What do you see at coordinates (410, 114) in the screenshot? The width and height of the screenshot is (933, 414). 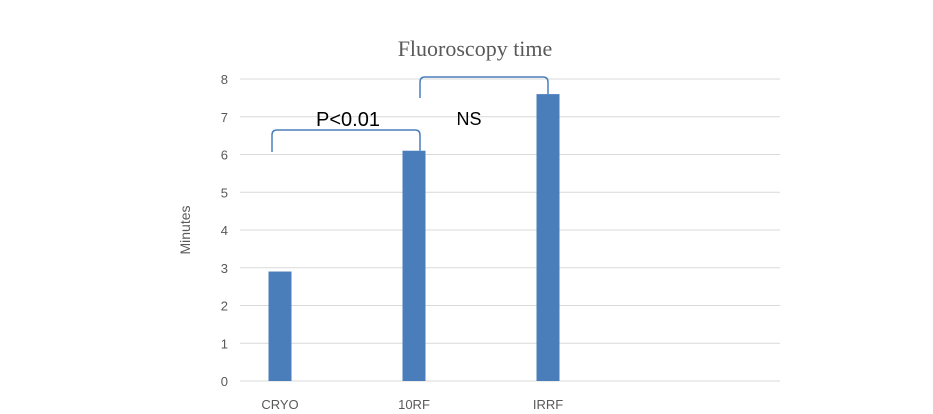 I see `significance-annotations: P<0.01 NS` at bounding box center [410, 114].